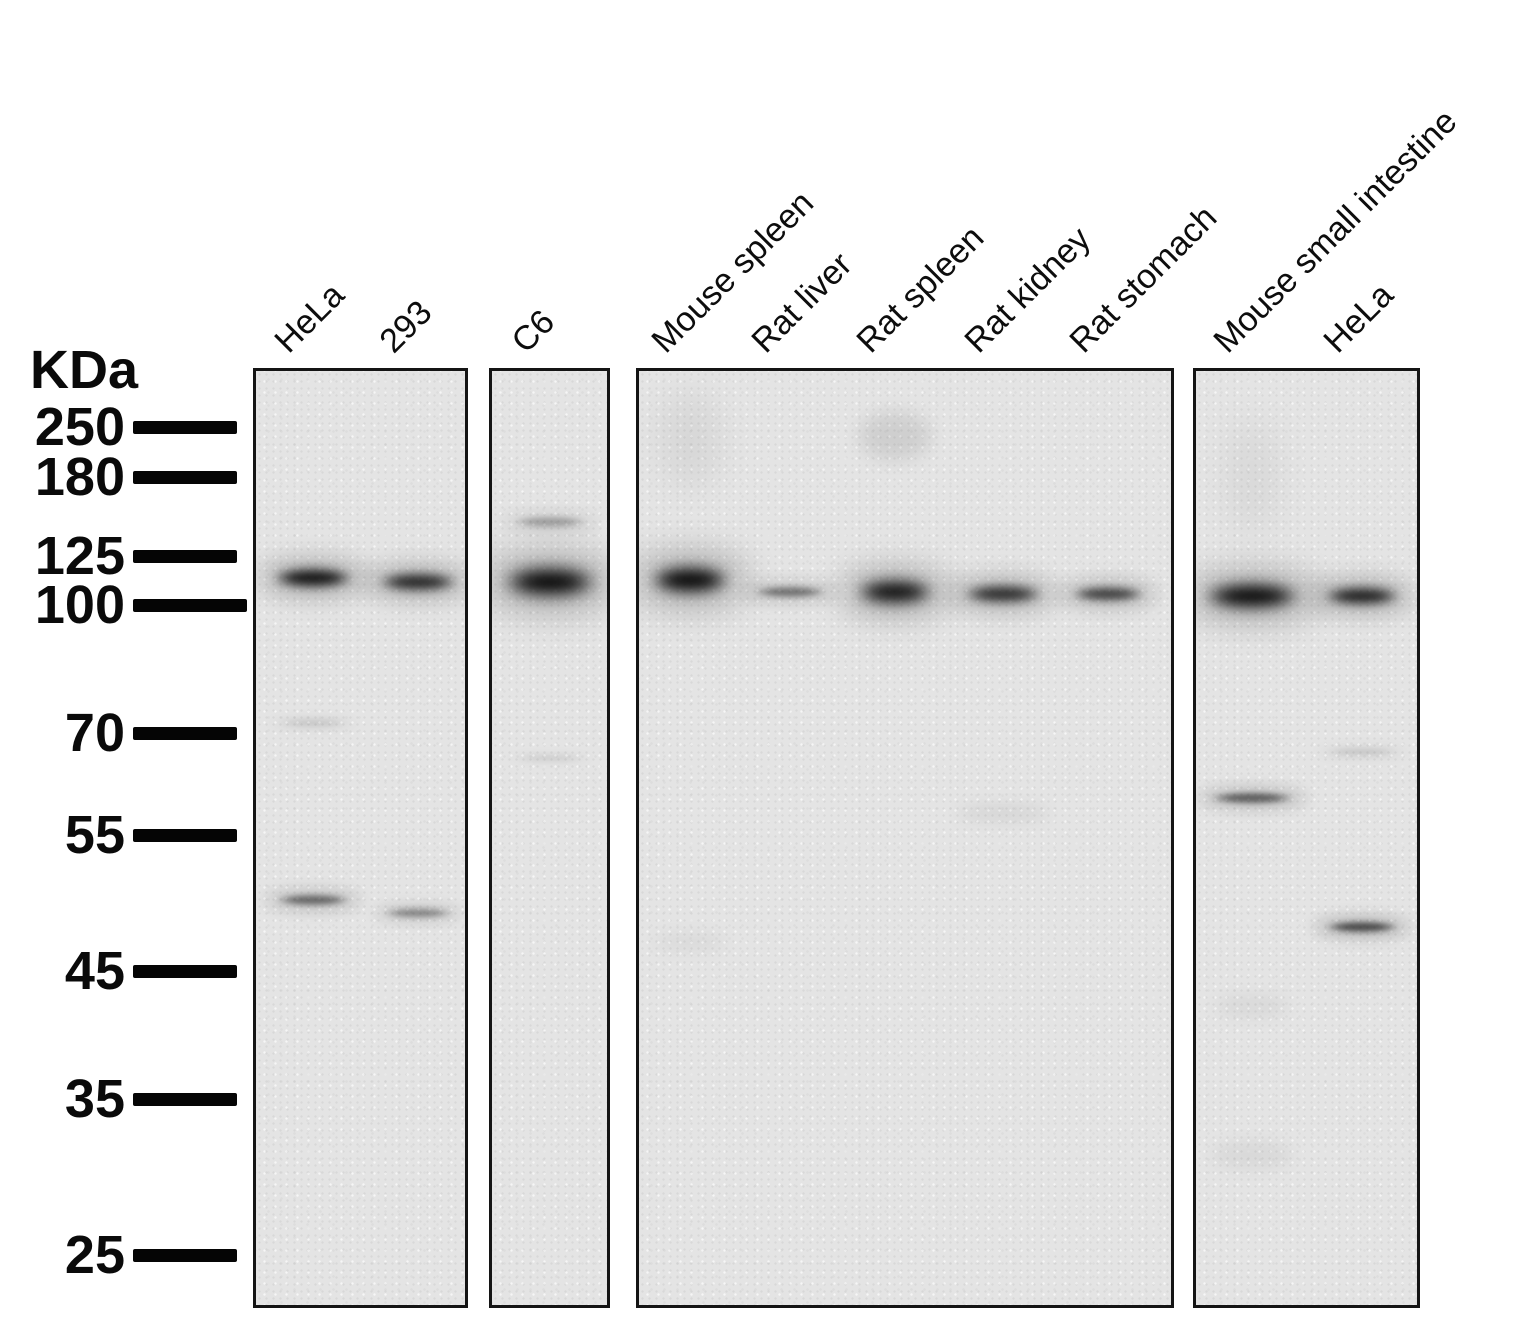 The height and width of the screenshot is (1321, 1539). I want to click on protein-band-67kda, so click(1362, 751).